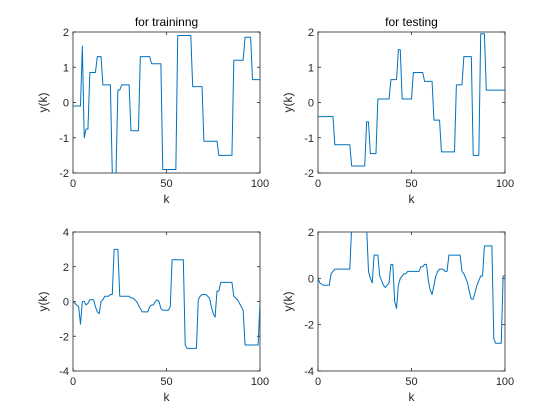  What do you see at coordinates (166, 22) in the screenshot?
I see `chart-title: for traininng` at bounding box center [166, 22].